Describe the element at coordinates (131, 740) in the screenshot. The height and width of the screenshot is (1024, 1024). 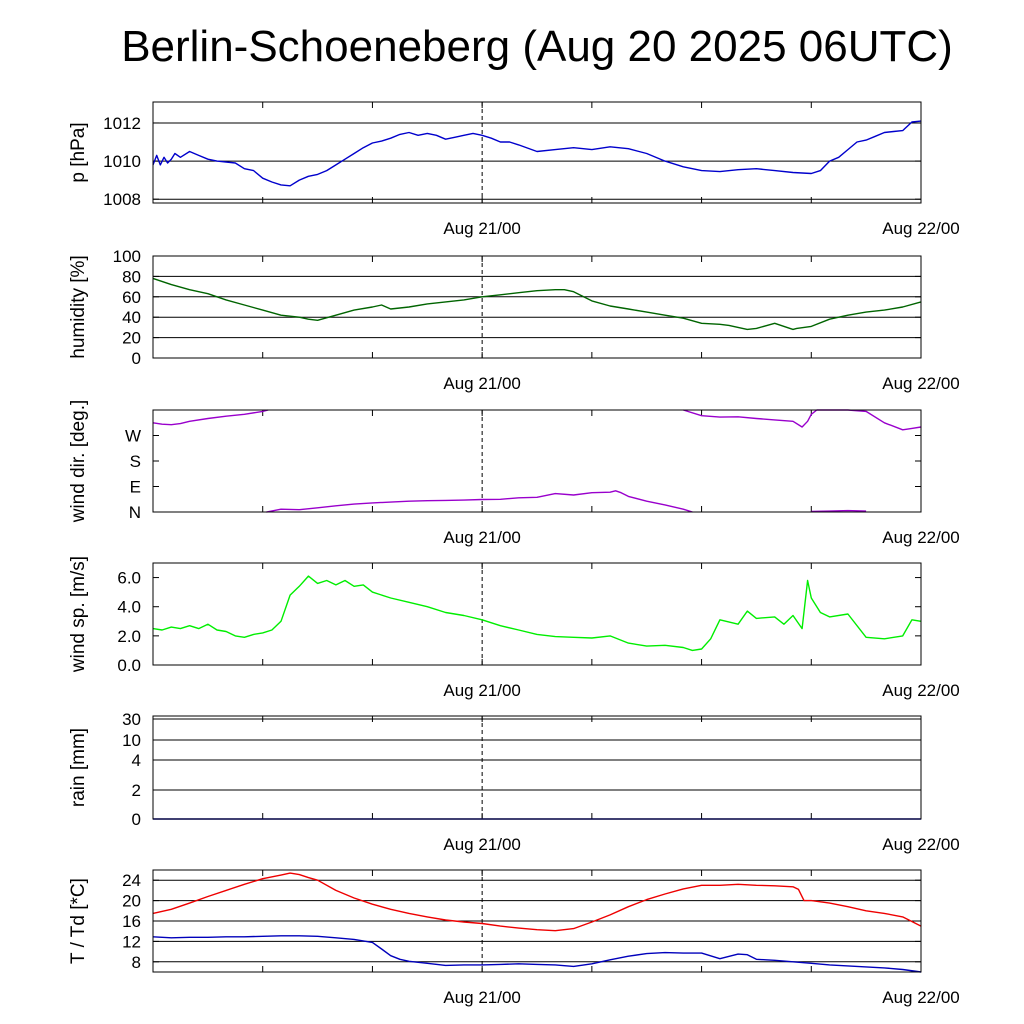
I see `y-tick-label: 10` at that location.